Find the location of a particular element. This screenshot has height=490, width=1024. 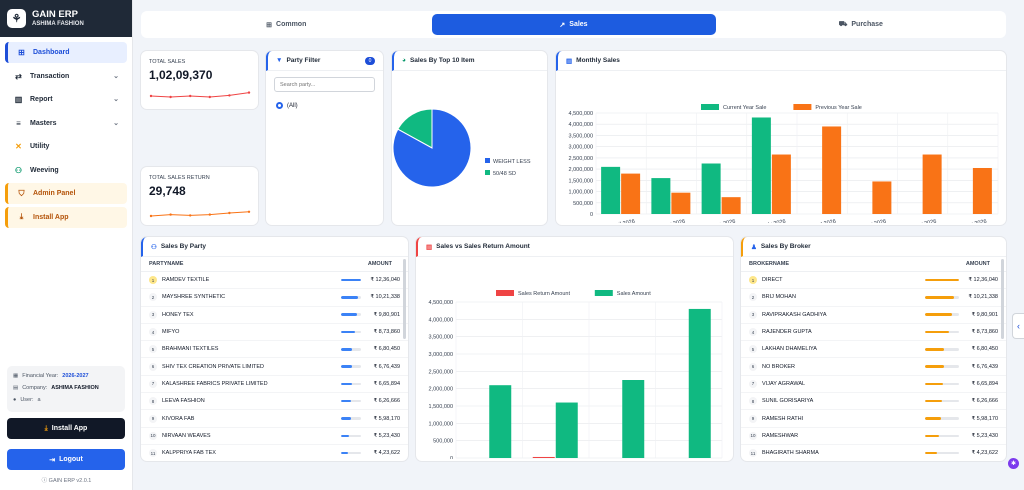

pie-title: Sales By Top 10 Item is located at coordinates (442, 60).